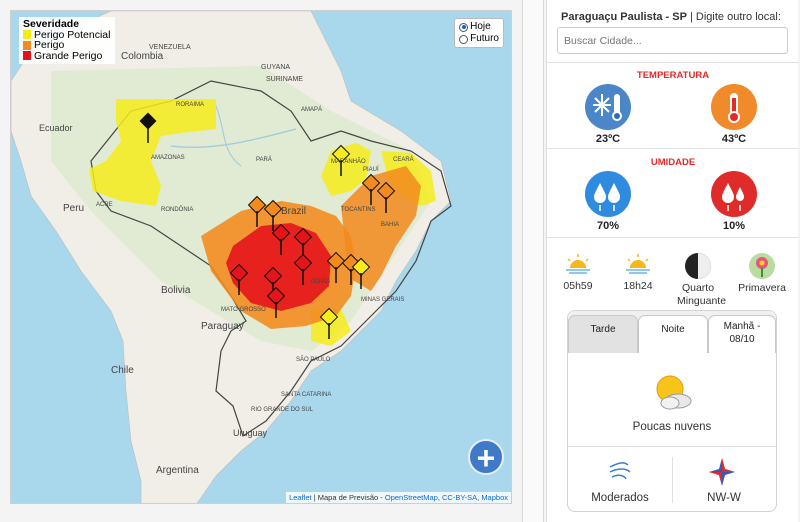 The height and width of the screenshot is (522, 800). Describe the element at coordinates (177, 209) in the screenshot. I see `label-rondonia: RONDÔNIA` at that location.